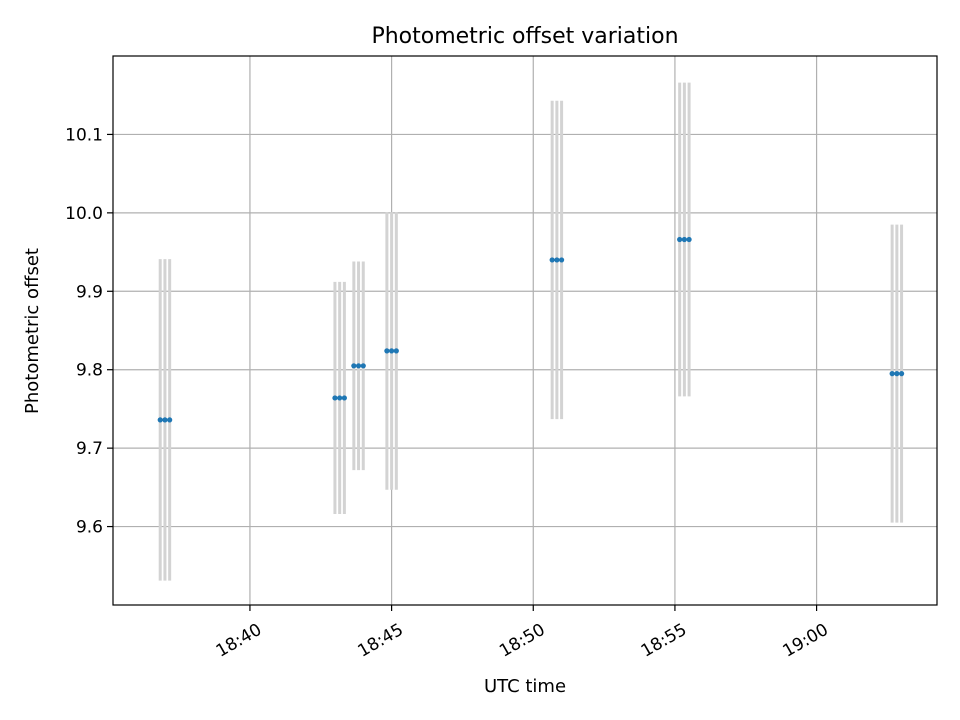 The width and height of the screenshot is (960, 720). I want to click on y-tick-label: 9.8, so click(89, 371).